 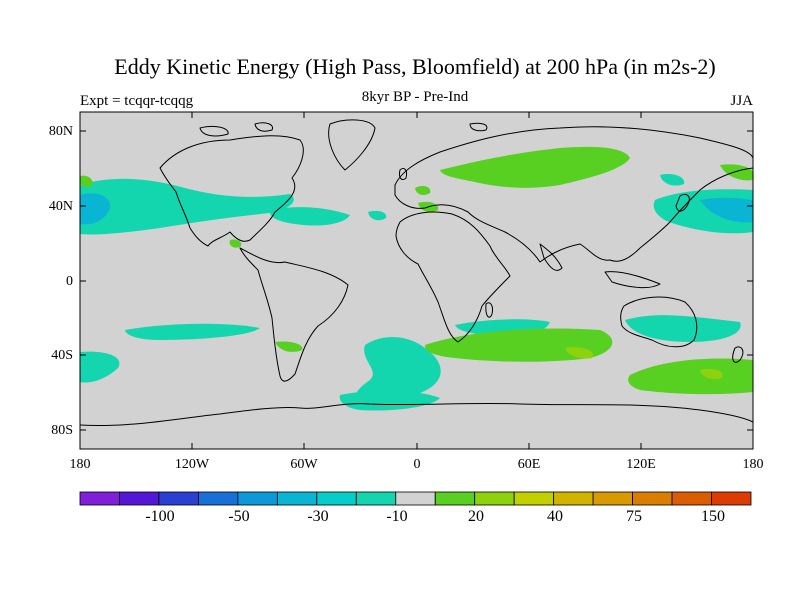 What do you see at coordinates (62, 430) in the screenshot?
I see `lat-label: 80S` at bounding box center [62, 430].